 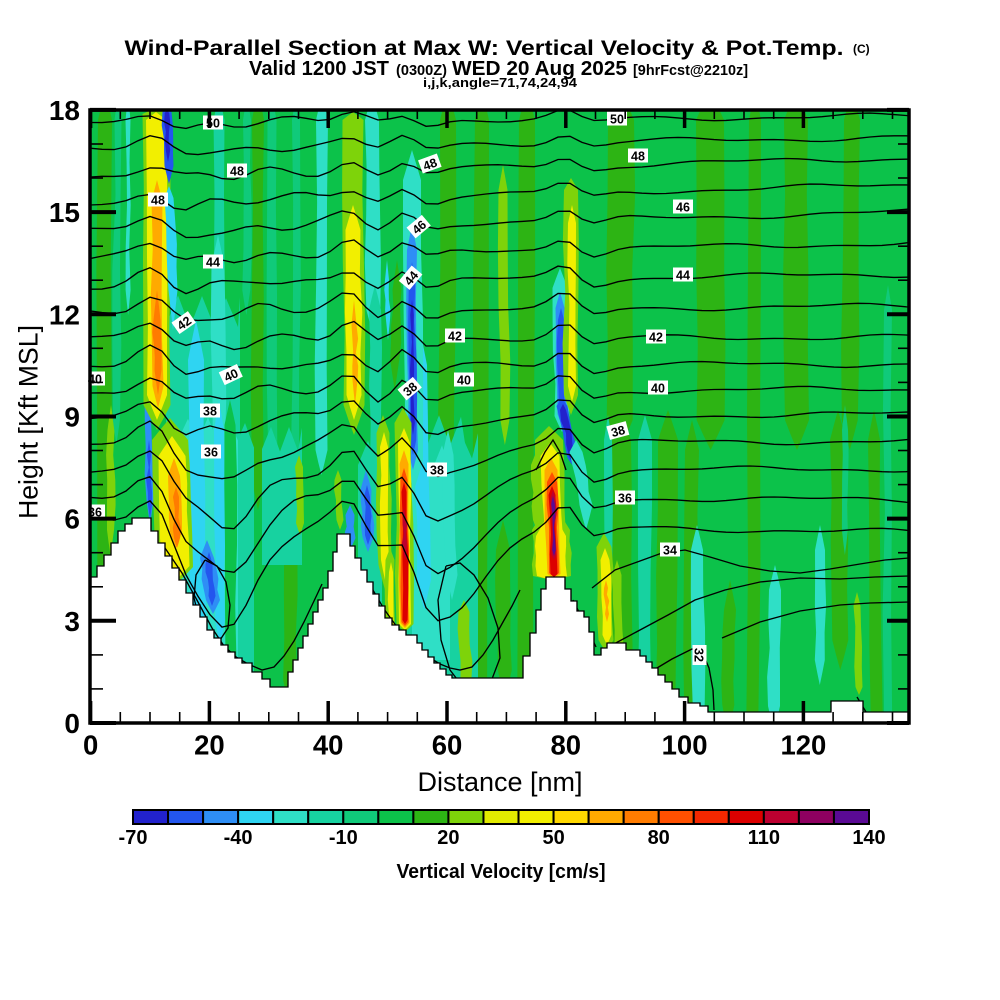 What do you see at coordinates (421, 71) in the screenshot?
I see `svg-text: (0300Z)` at bounding box center [421, 71].